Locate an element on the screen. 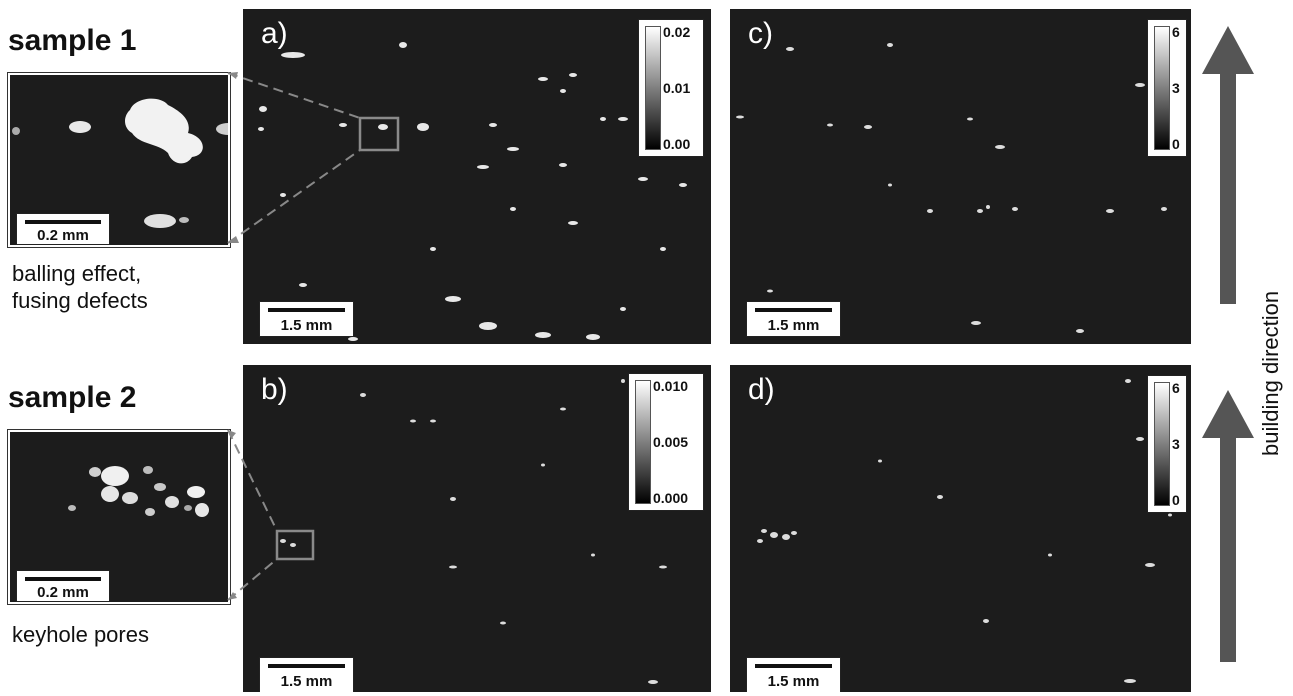 The image size is (1293, 696). sample-2-inset: 0.2 mm is located at coordinates (119, 517).